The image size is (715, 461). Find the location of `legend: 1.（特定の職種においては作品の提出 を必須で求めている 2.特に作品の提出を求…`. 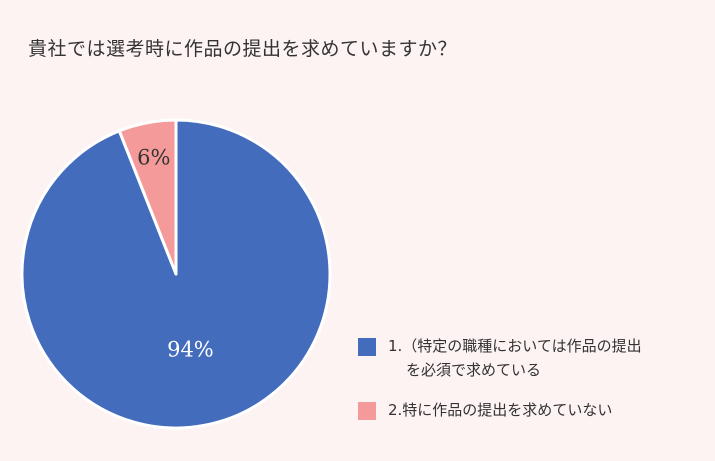

legend: 1.（特定の職種においては作品の提出 を必須で求めている 2.特に作品の提出を求… is located at coordinates (534, 378).